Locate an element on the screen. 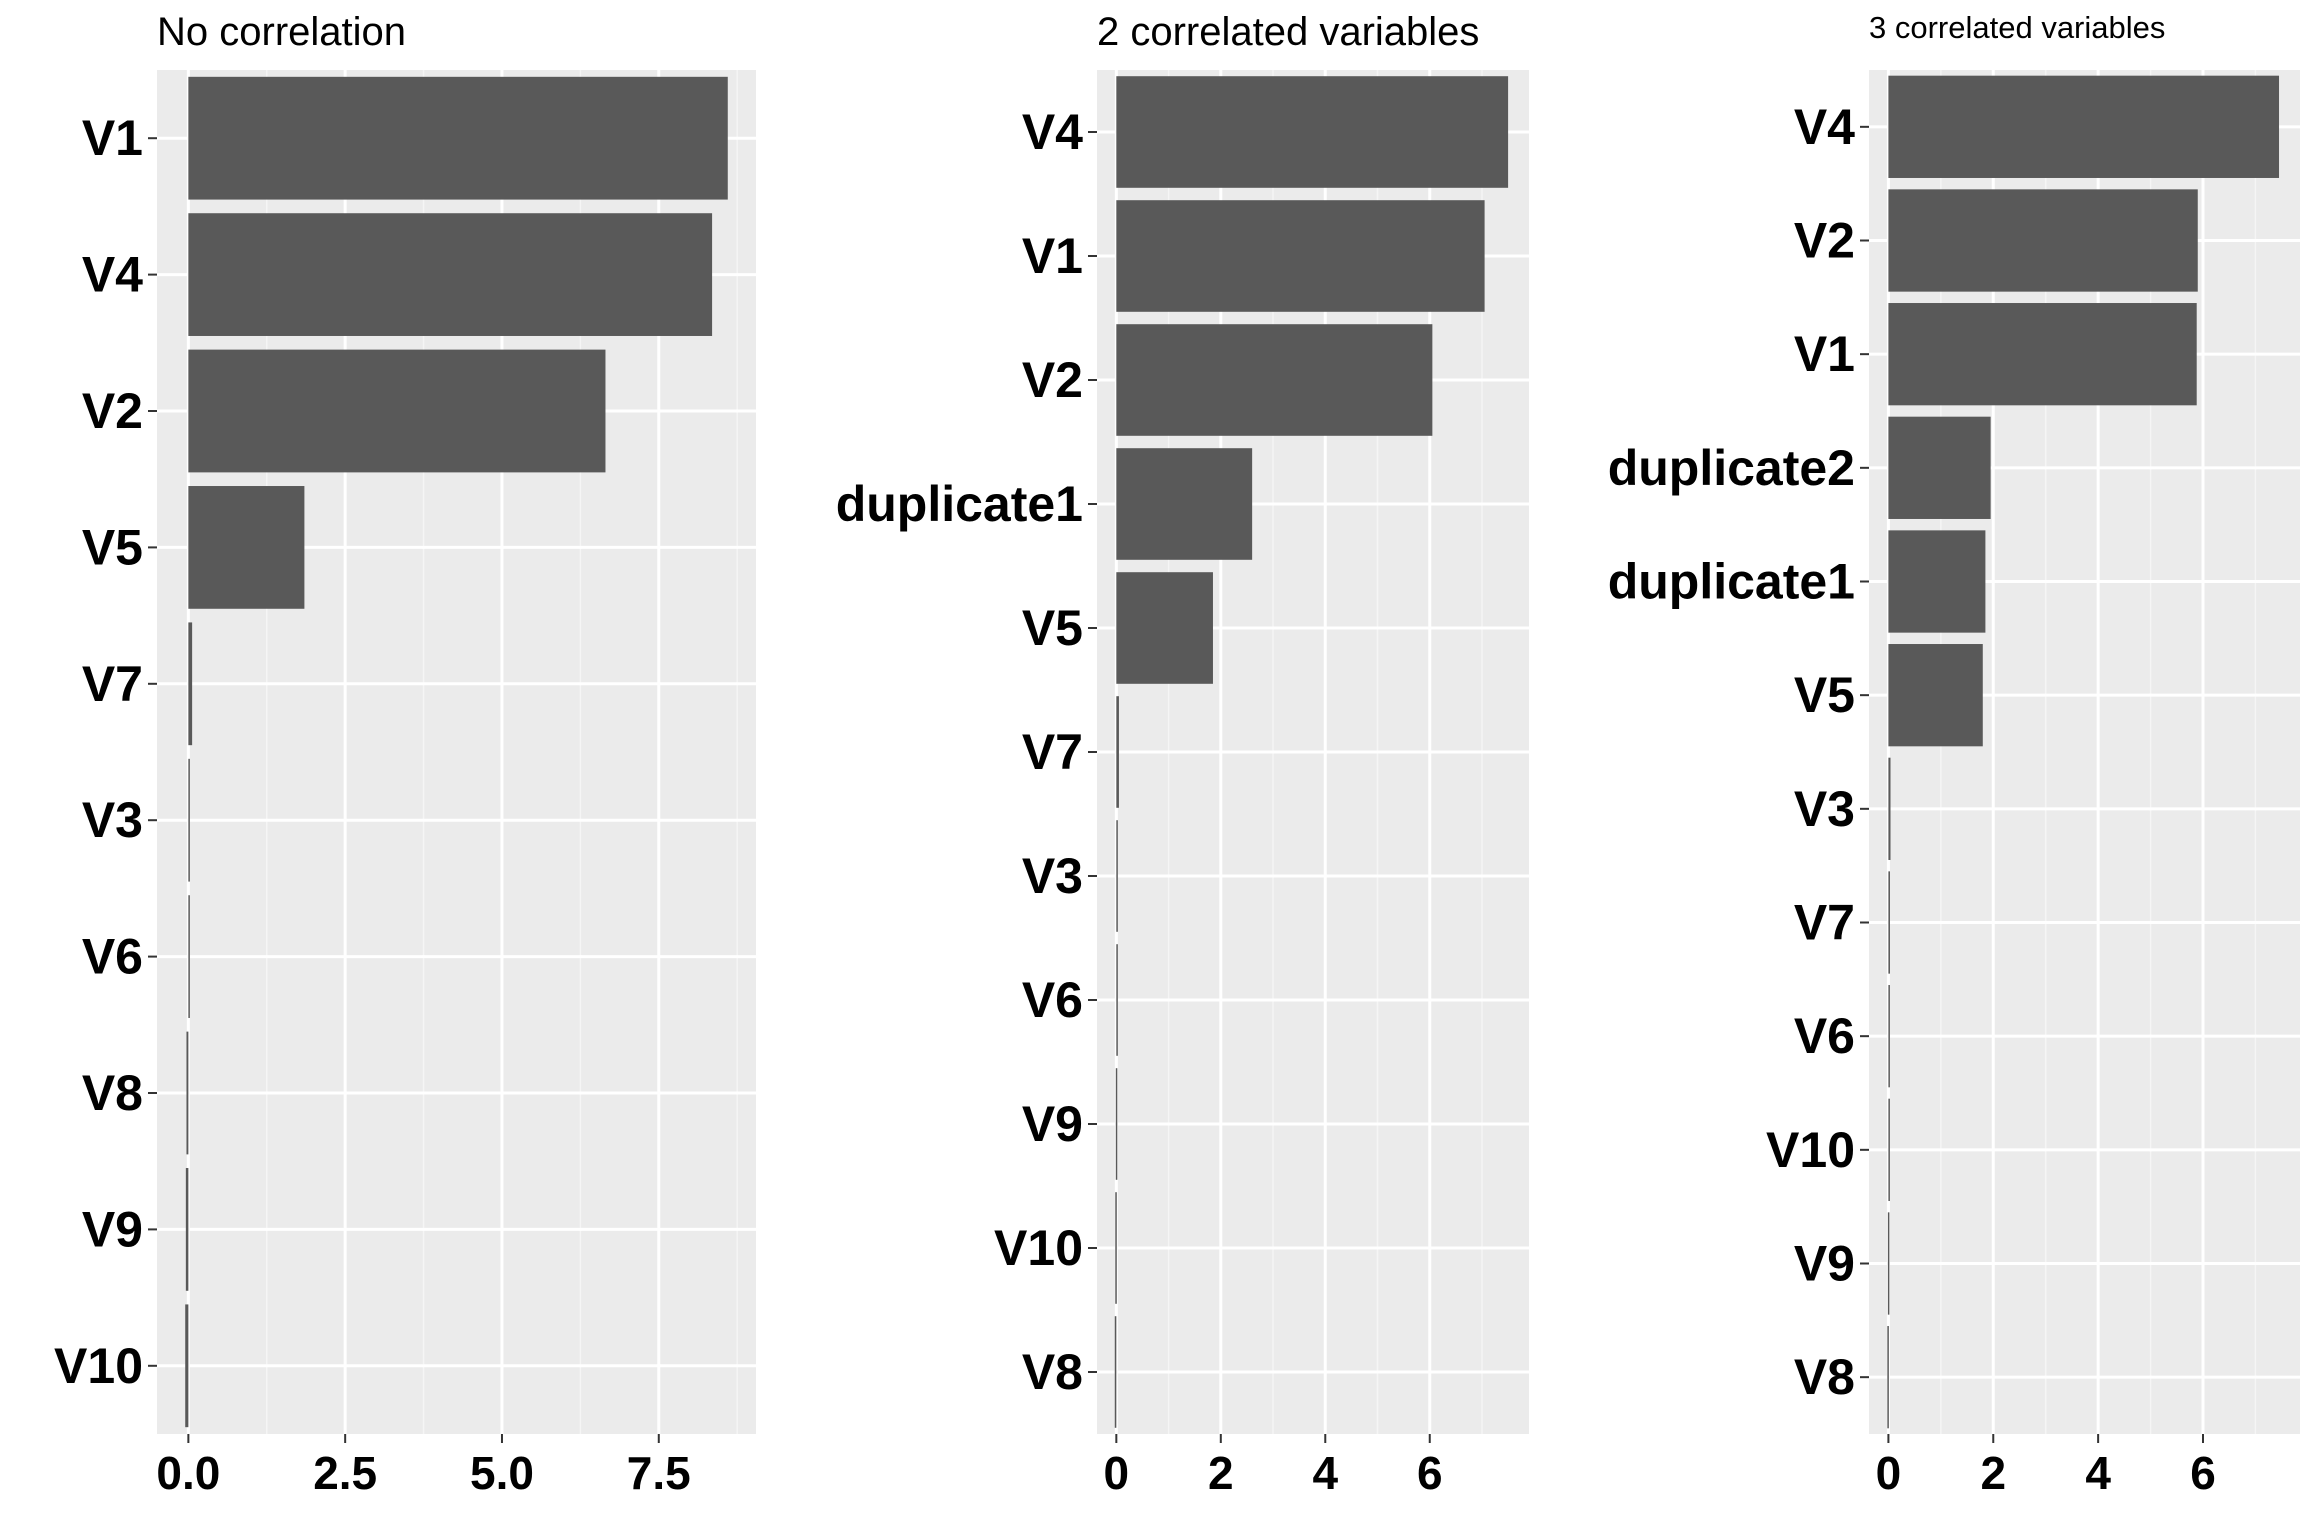 This screenshot has height=1536, width=2304. bar-duplicate2 is located at coordinates (1939, 467).